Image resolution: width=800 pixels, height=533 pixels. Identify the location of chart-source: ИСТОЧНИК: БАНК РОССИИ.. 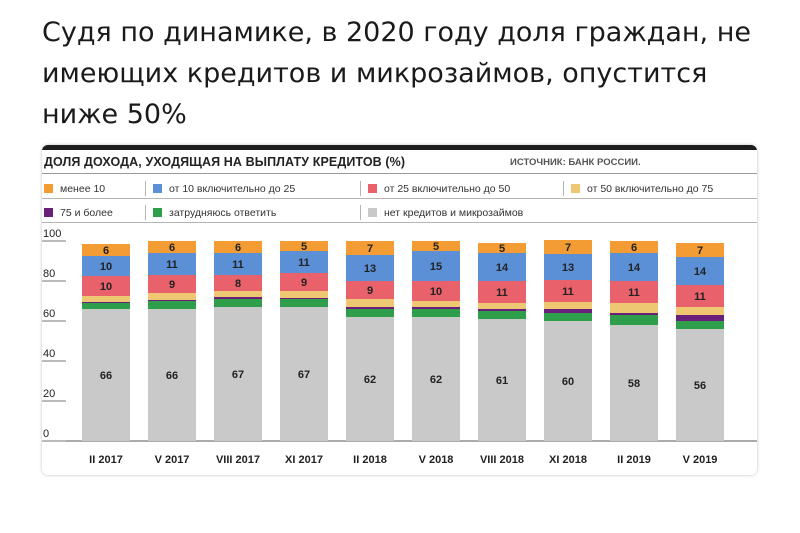
(575, 162).